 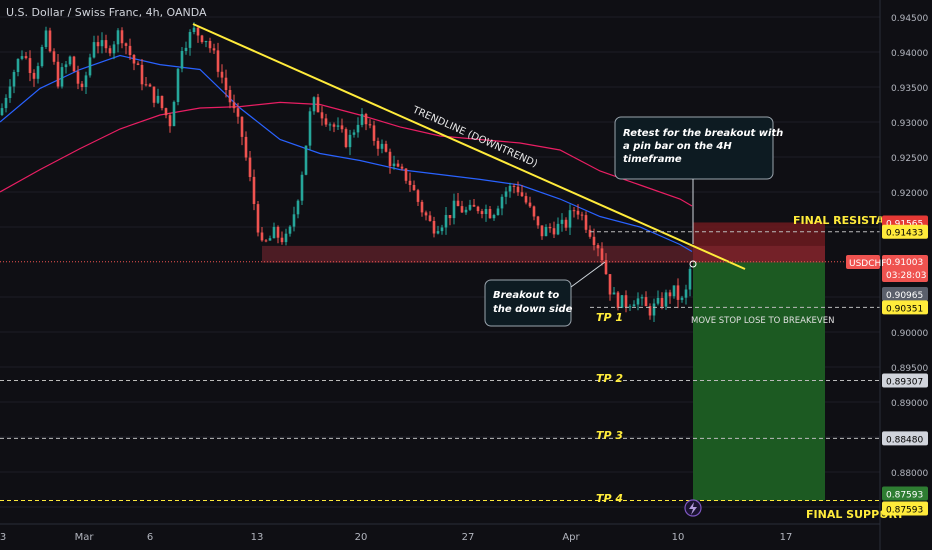 What do you see at coordinates (904, 224) in the screenshot?
I see `badge-final-resistance: 0.91565` at bounding box center [904, 224].